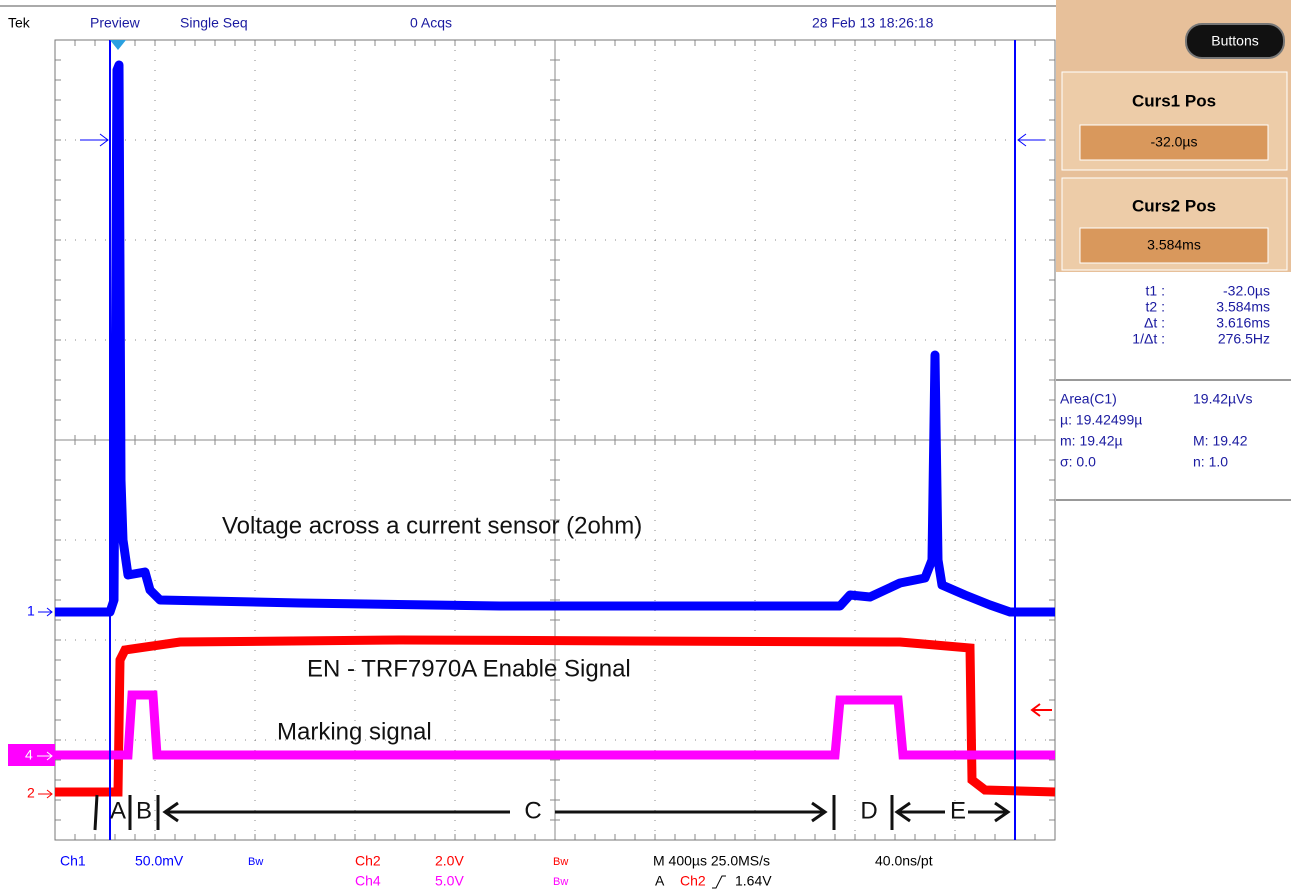  I want to click on readout-value: 3.584ms, so click(1243, 307).